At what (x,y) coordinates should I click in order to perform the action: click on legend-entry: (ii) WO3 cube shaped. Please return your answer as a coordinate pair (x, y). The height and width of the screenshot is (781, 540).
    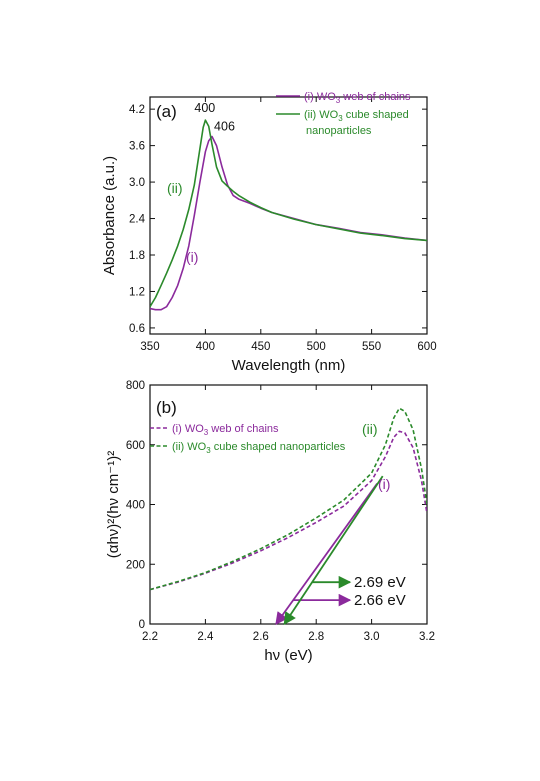
    Looking at the image, I should click on (356, 116).